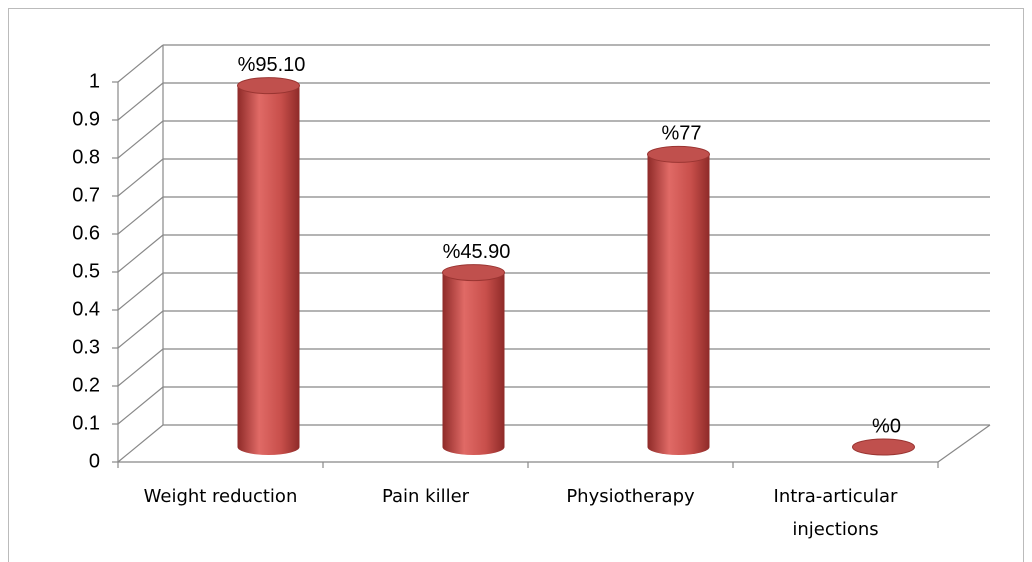 The height and width of the screenshot is (562, 1032). Describe the element at coordinates (94, 81) in the screenshot. I see `y-tick-label: 1` at that location.